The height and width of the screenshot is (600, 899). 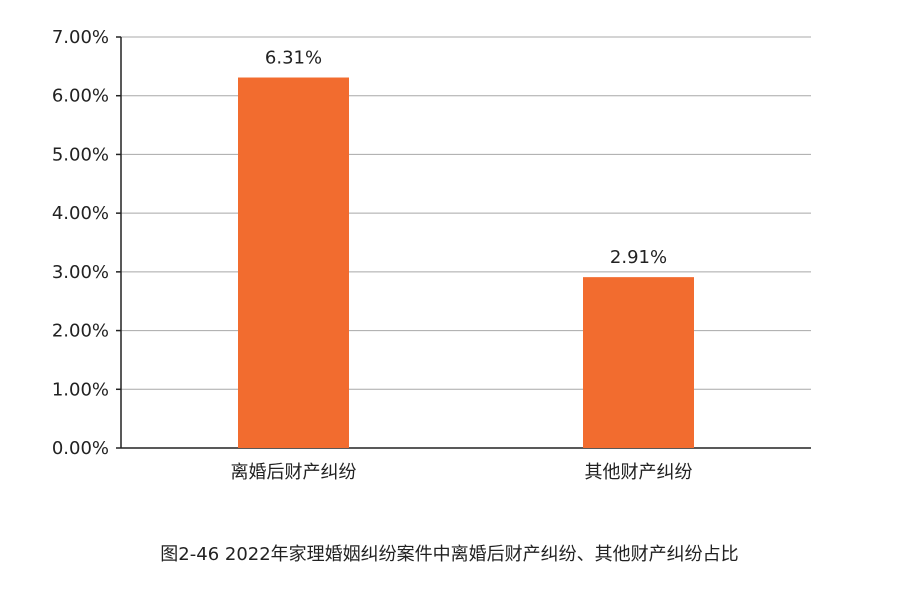 I want to click on data-label: 6.31%, so click(x=293, y=58).